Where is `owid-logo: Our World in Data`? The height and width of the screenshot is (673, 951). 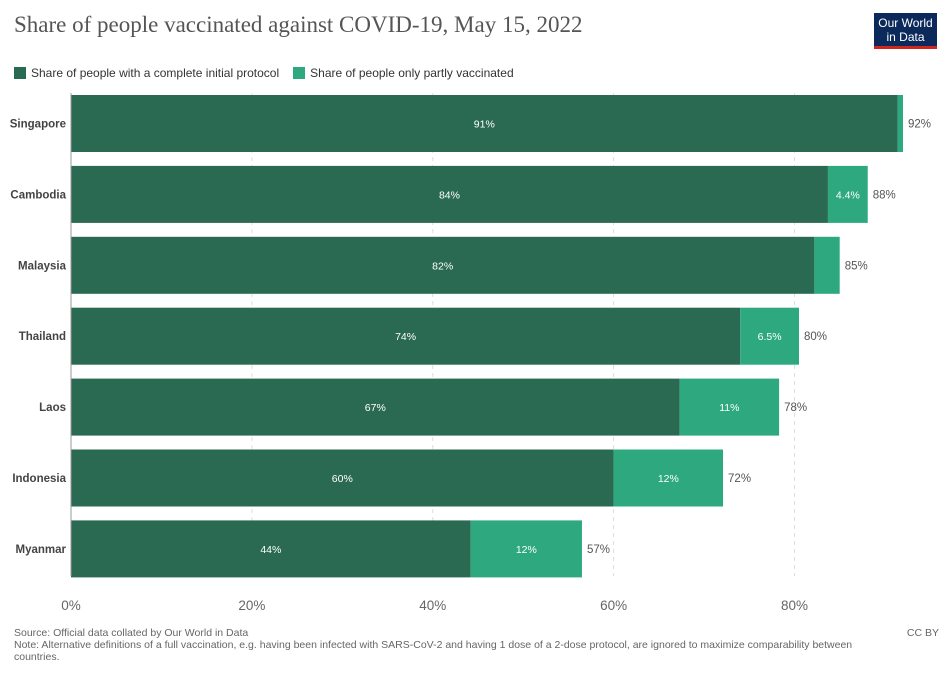 owid-logo: Our World in Data is located at coordinates (905, 31).